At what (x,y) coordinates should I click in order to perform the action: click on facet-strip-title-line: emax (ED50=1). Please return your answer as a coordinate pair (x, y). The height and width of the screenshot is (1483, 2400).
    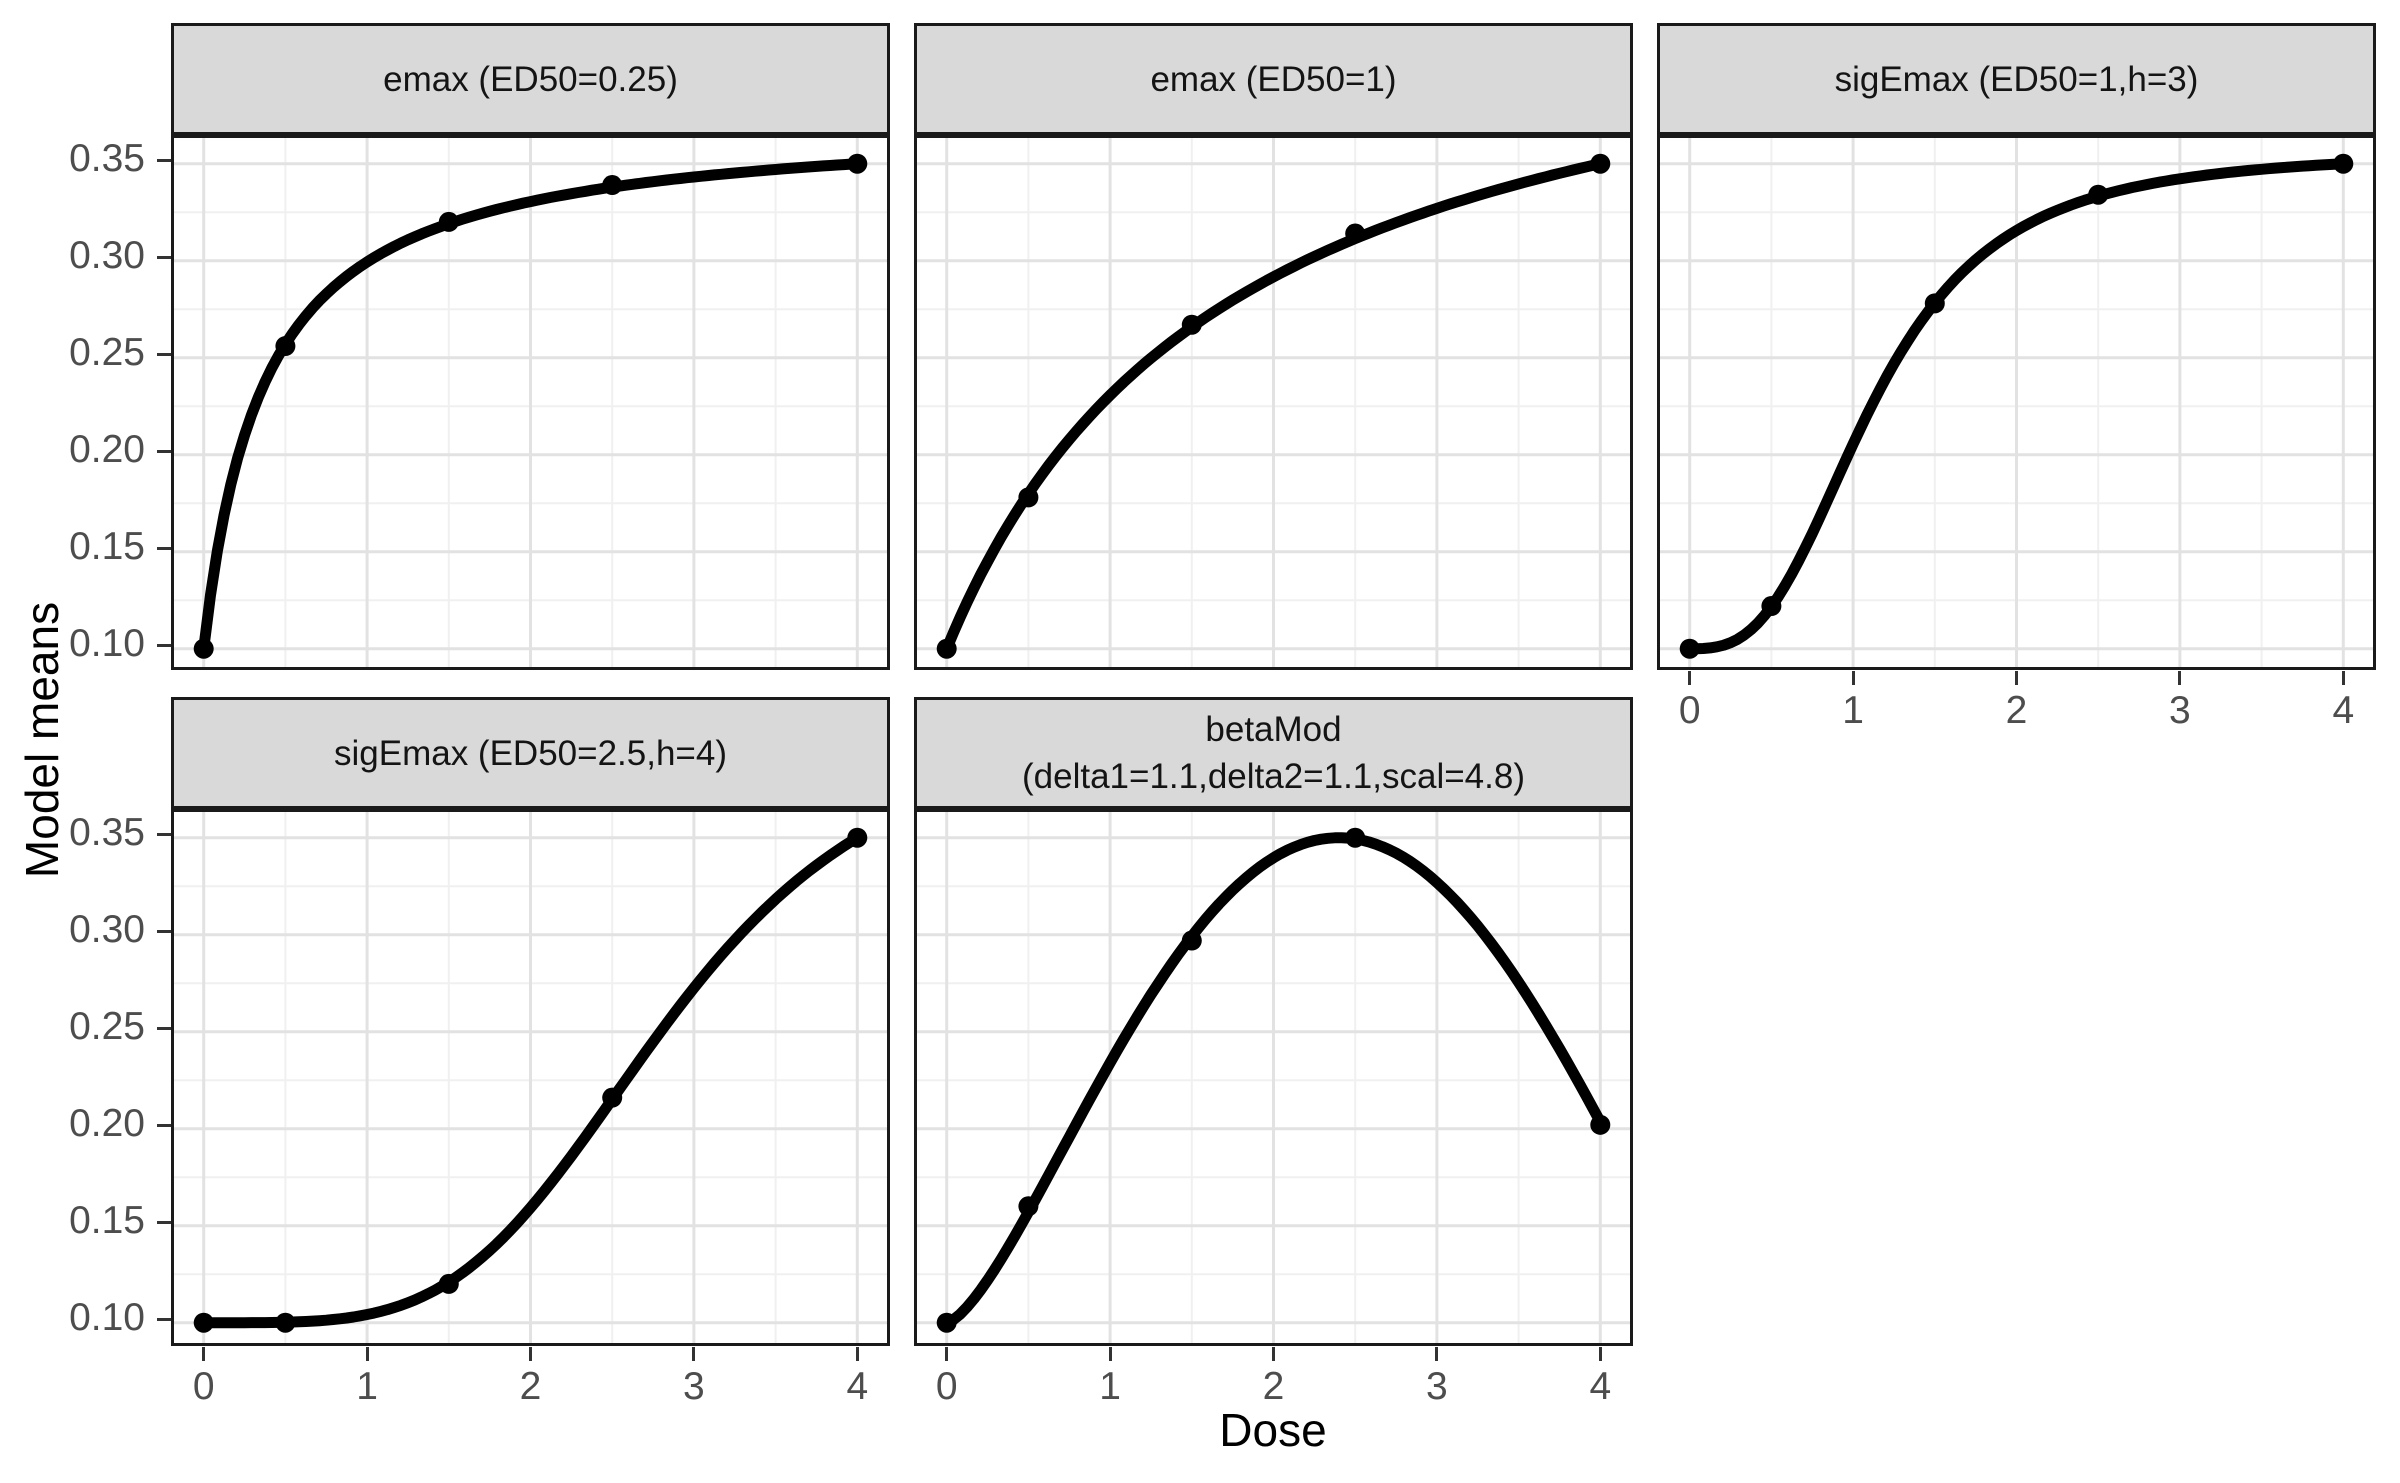
    Looking at the image, I should click on (1273, 79).